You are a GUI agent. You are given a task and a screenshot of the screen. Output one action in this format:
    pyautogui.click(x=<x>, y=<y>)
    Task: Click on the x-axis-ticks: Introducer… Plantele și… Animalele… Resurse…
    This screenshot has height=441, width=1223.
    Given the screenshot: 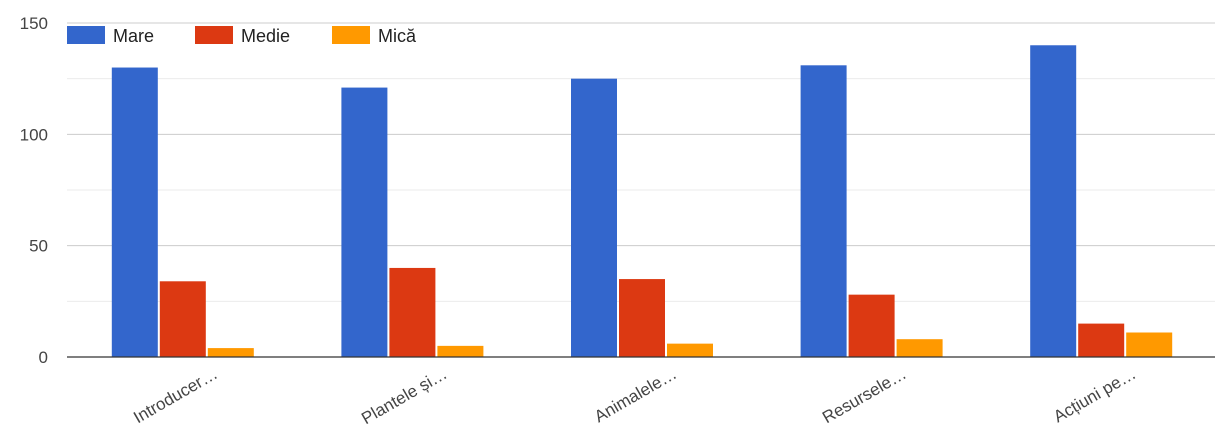 What is the action you would take?
    pyautogui.click(x=634, y=396)
    